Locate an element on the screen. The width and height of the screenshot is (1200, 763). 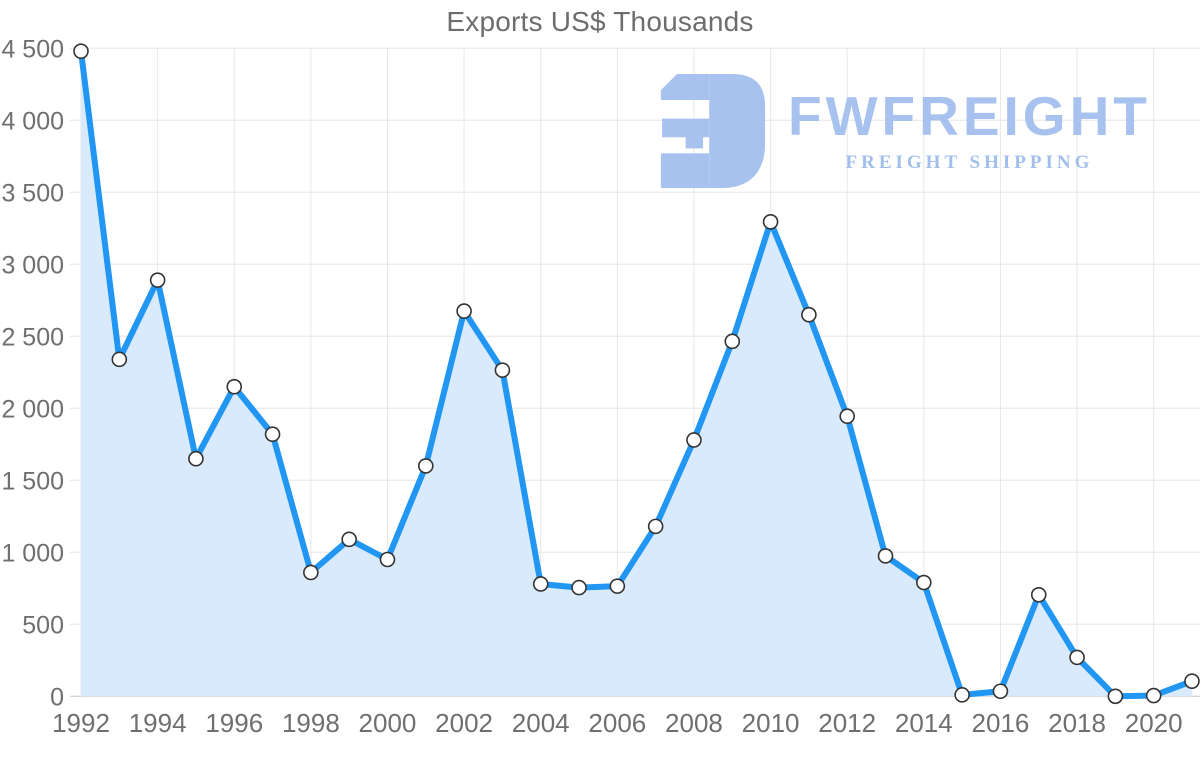
y-axis-label-1500: 1 500 is located at coordinates (32, 481).